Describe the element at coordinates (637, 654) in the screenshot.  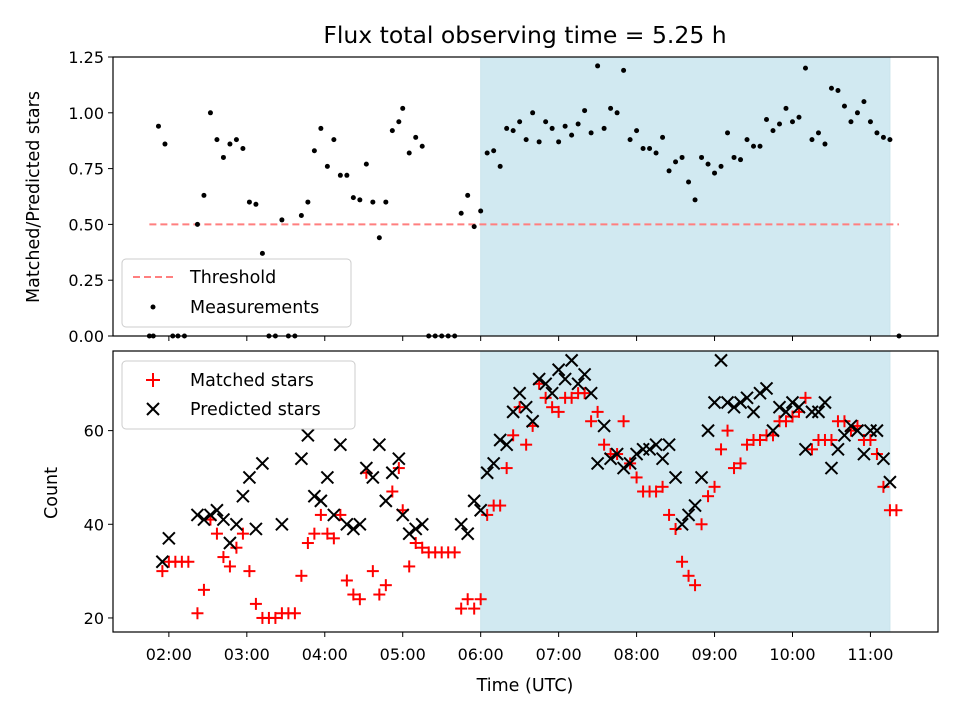
I see `x-tick-label: 08:00` at that location.